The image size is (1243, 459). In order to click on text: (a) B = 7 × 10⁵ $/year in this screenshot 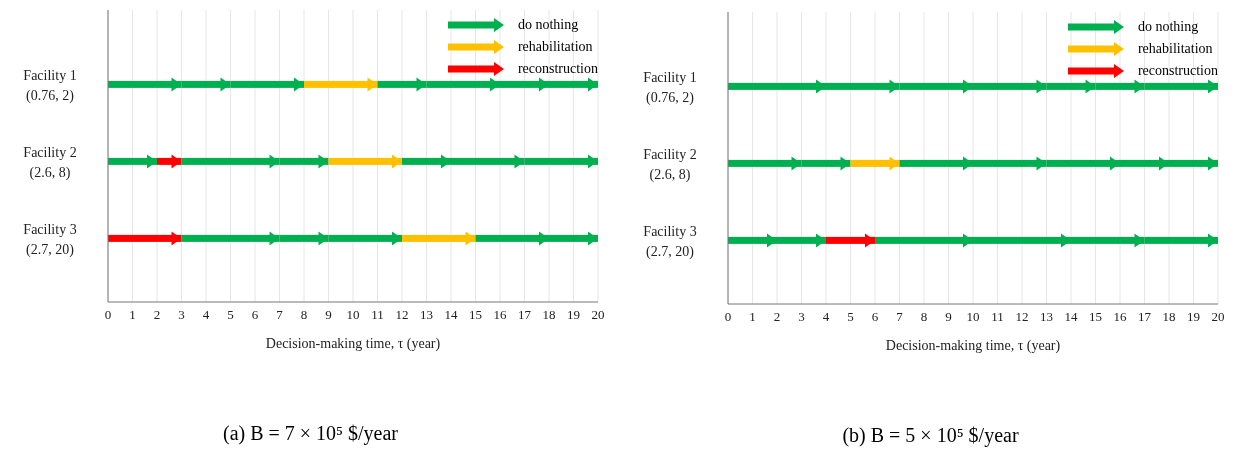, I will do `click(310, 433)`.